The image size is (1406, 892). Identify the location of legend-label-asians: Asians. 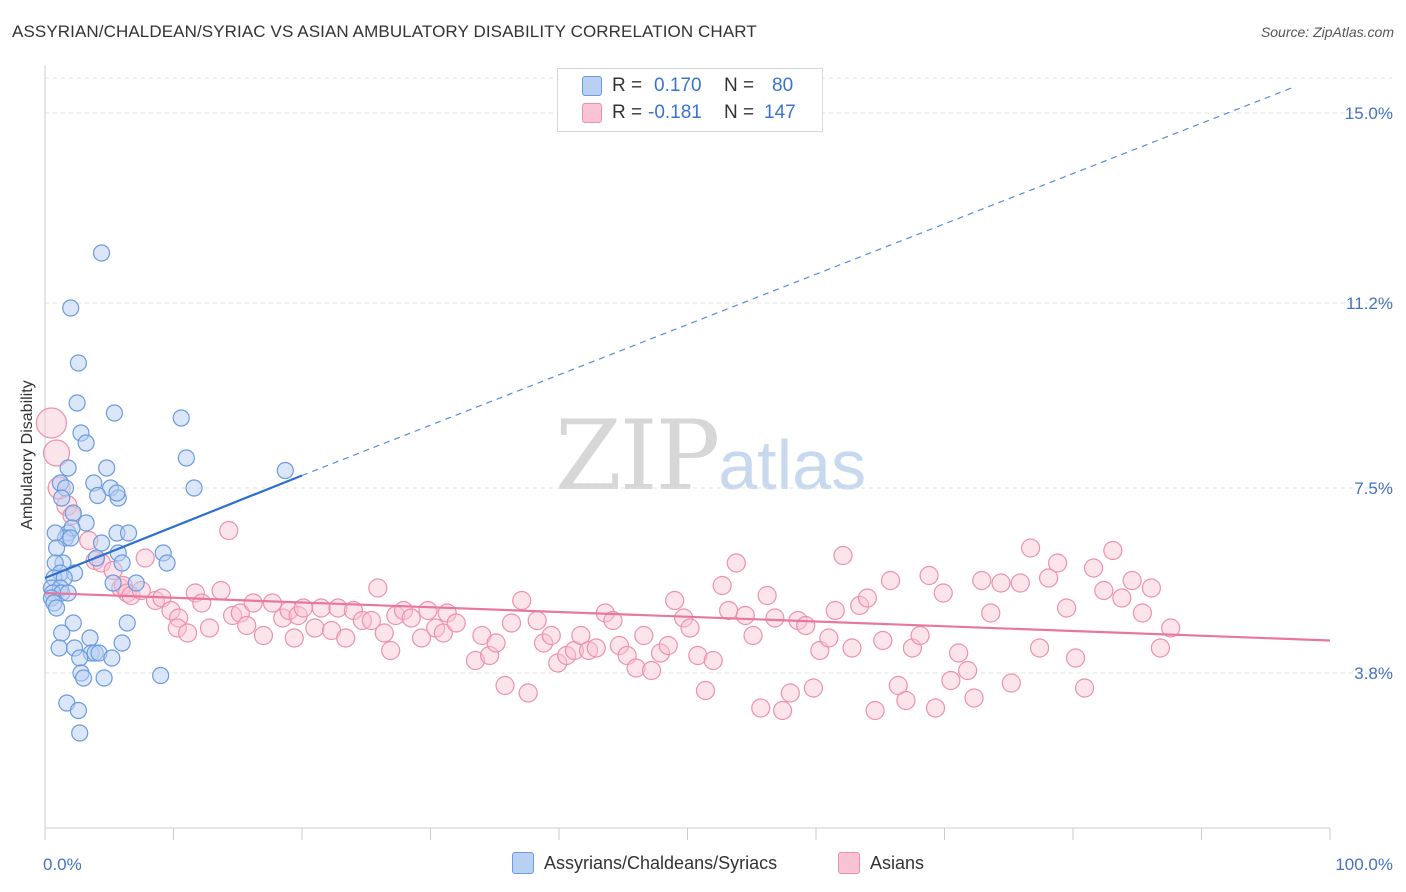
(897, 862).